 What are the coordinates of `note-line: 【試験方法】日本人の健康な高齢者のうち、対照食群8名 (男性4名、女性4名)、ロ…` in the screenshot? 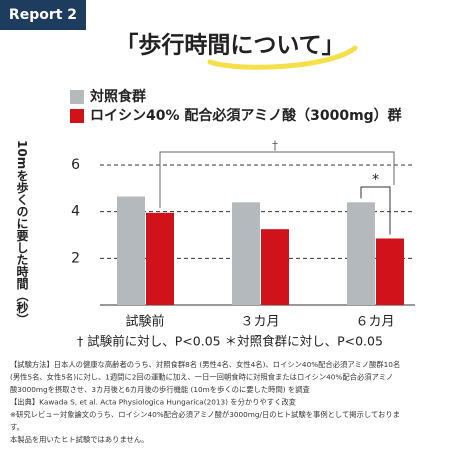 It's located at (205, 364).